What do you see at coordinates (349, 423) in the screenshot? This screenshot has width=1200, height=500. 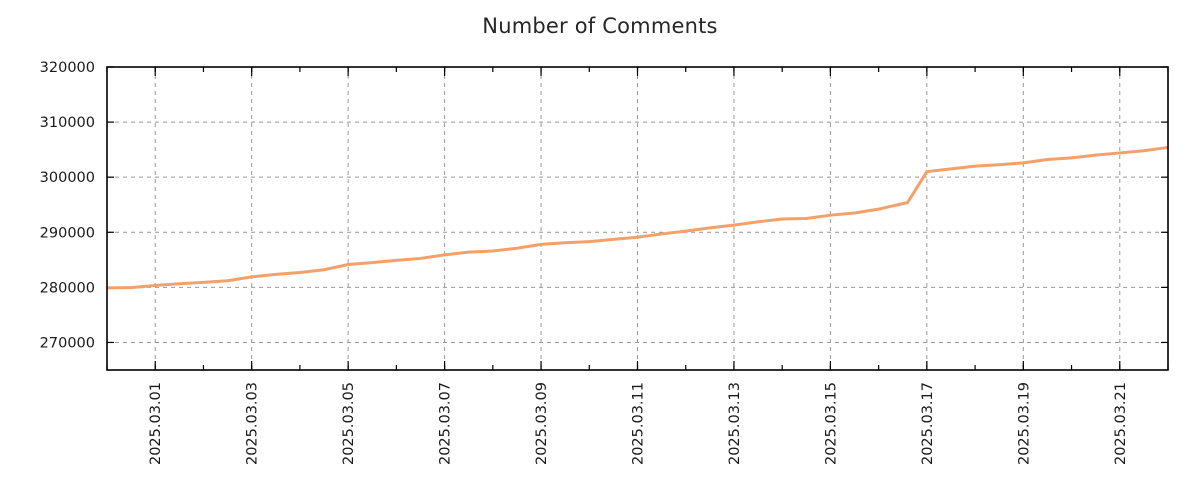 I see `x-axis-tick-label: 2025.03.05` at bounding box center [349, 423].